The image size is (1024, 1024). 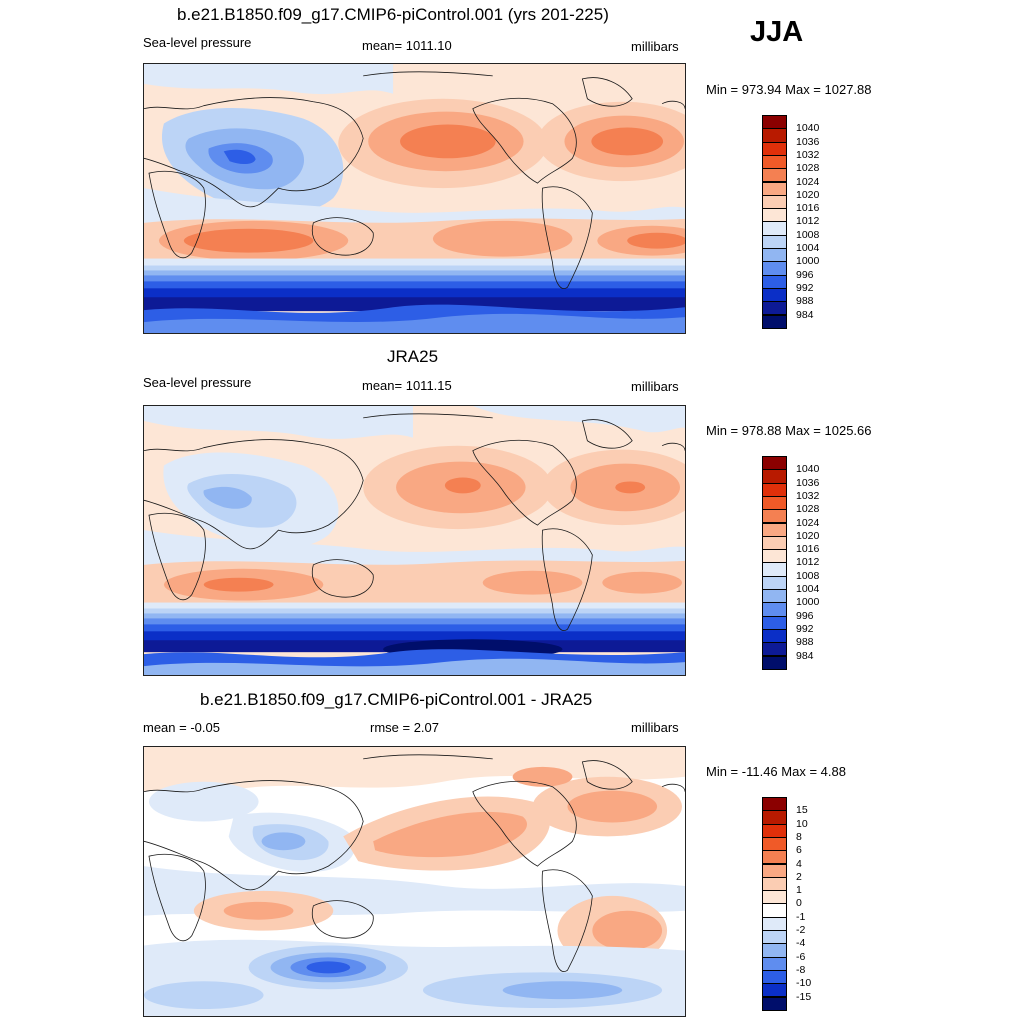 I want to click on colorbar-label: 0, so click(x=799, y=903).